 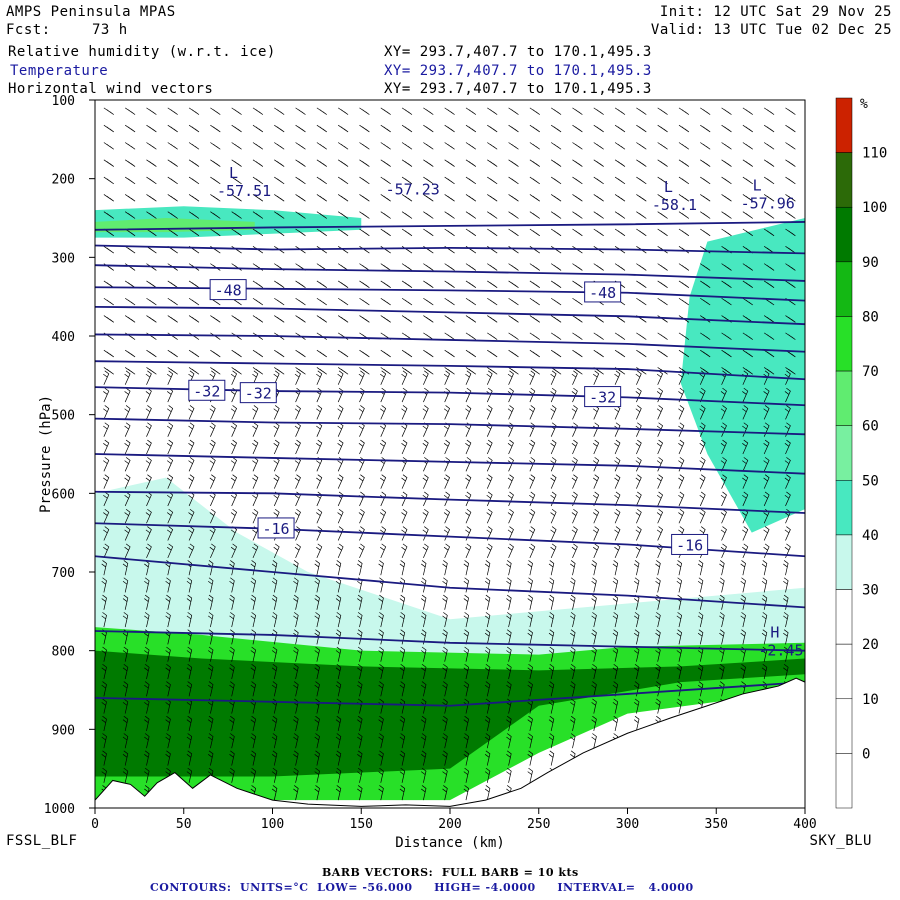 What do you see at coordinates (63, 416) in the screenshot?
I see `y-tick-label: 500` at bounding box center [63, 416].